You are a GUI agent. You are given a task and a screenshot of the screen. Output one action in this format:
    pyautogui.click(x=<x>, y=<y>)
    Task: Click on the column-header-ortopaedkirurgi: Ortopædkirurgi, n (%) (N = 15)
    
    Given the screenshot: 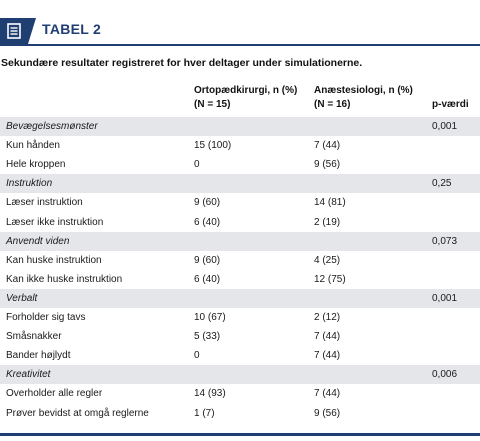 What is the action you would take?
    pyautogui.click(x=245, y=98)
    